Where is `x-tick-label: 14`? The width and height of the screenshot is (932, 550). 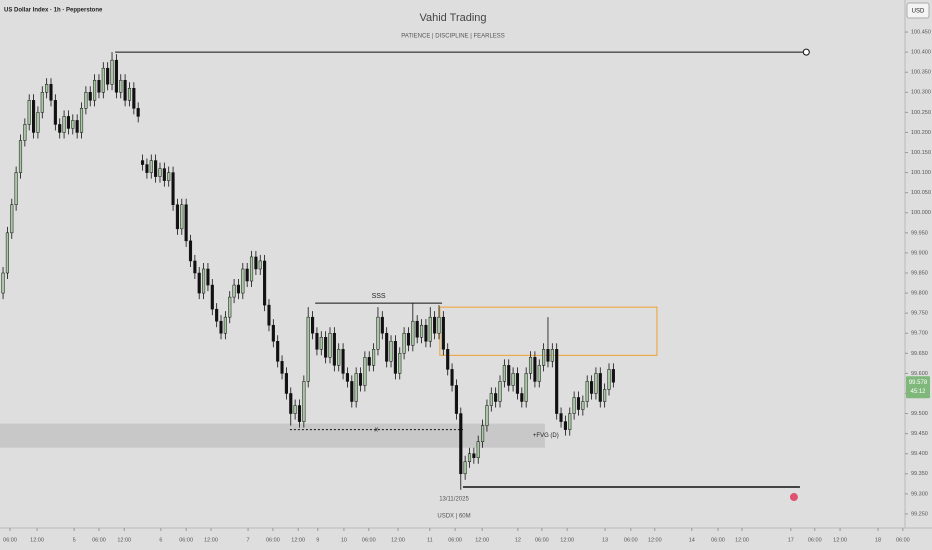
x-tick-label: 14 is located at coordinates (692, 540).